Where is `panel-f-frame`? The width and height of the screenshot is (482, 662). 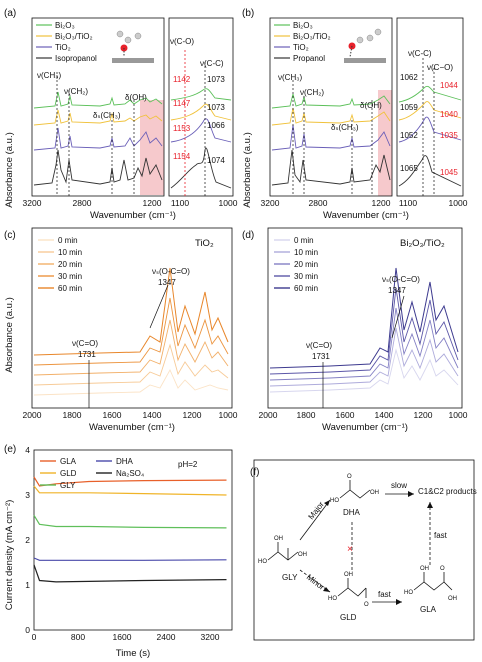 panel-f-frame is located at coordinates (364, 550).